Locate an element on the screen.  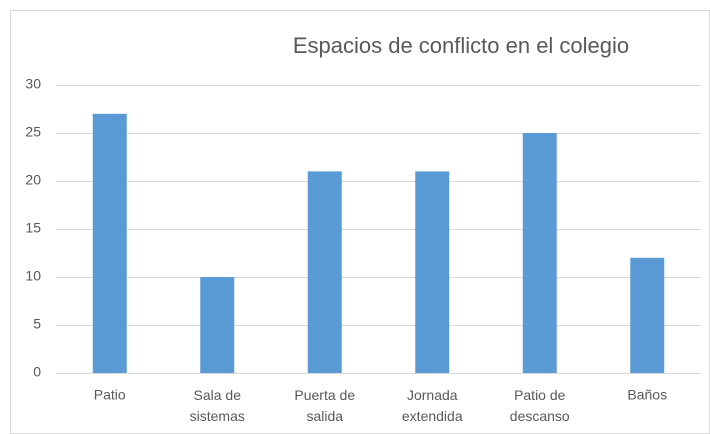
x-tick-label: Jornada extendida is located at coordinates (432, 405).